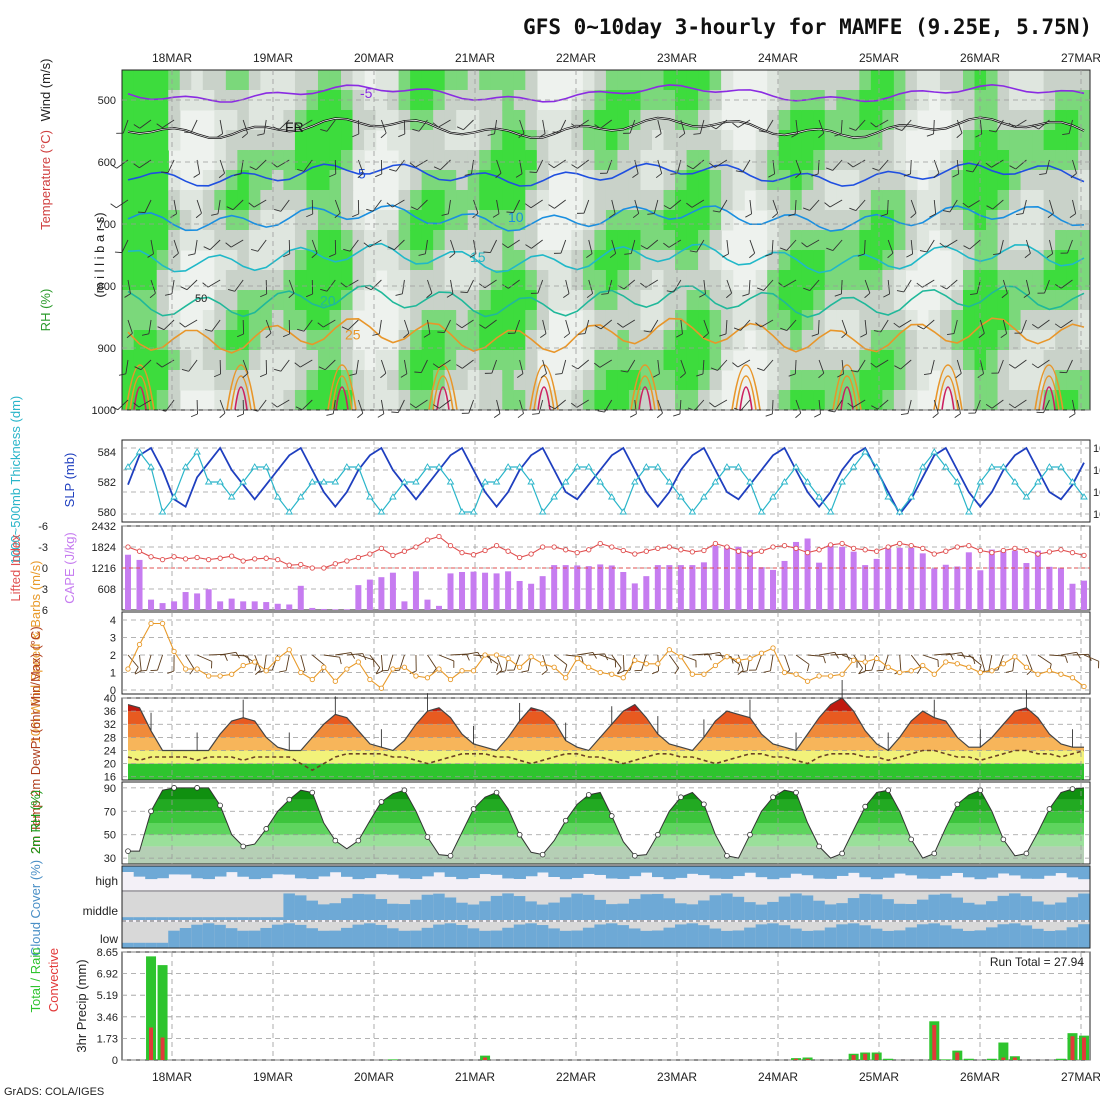 This screenshot has width=1100, height=1100. Describe the element at coordinates (151, 1043) in the screenshot. I see `precip-convective-bar` at that location.